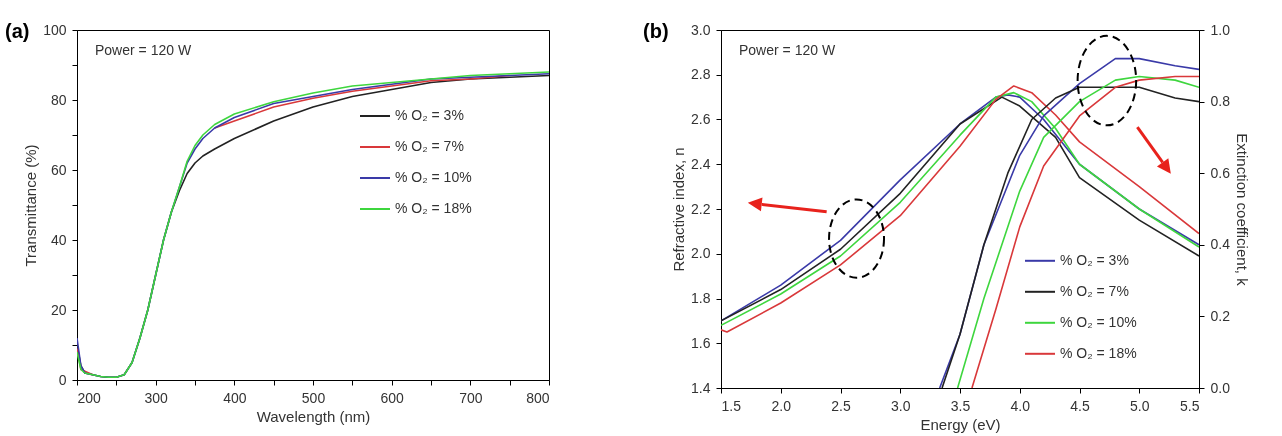  What do you see at coordinates (156, 397) in the screenshot?
I see `x-tick-label: 300` at bounding box center [156, 397].